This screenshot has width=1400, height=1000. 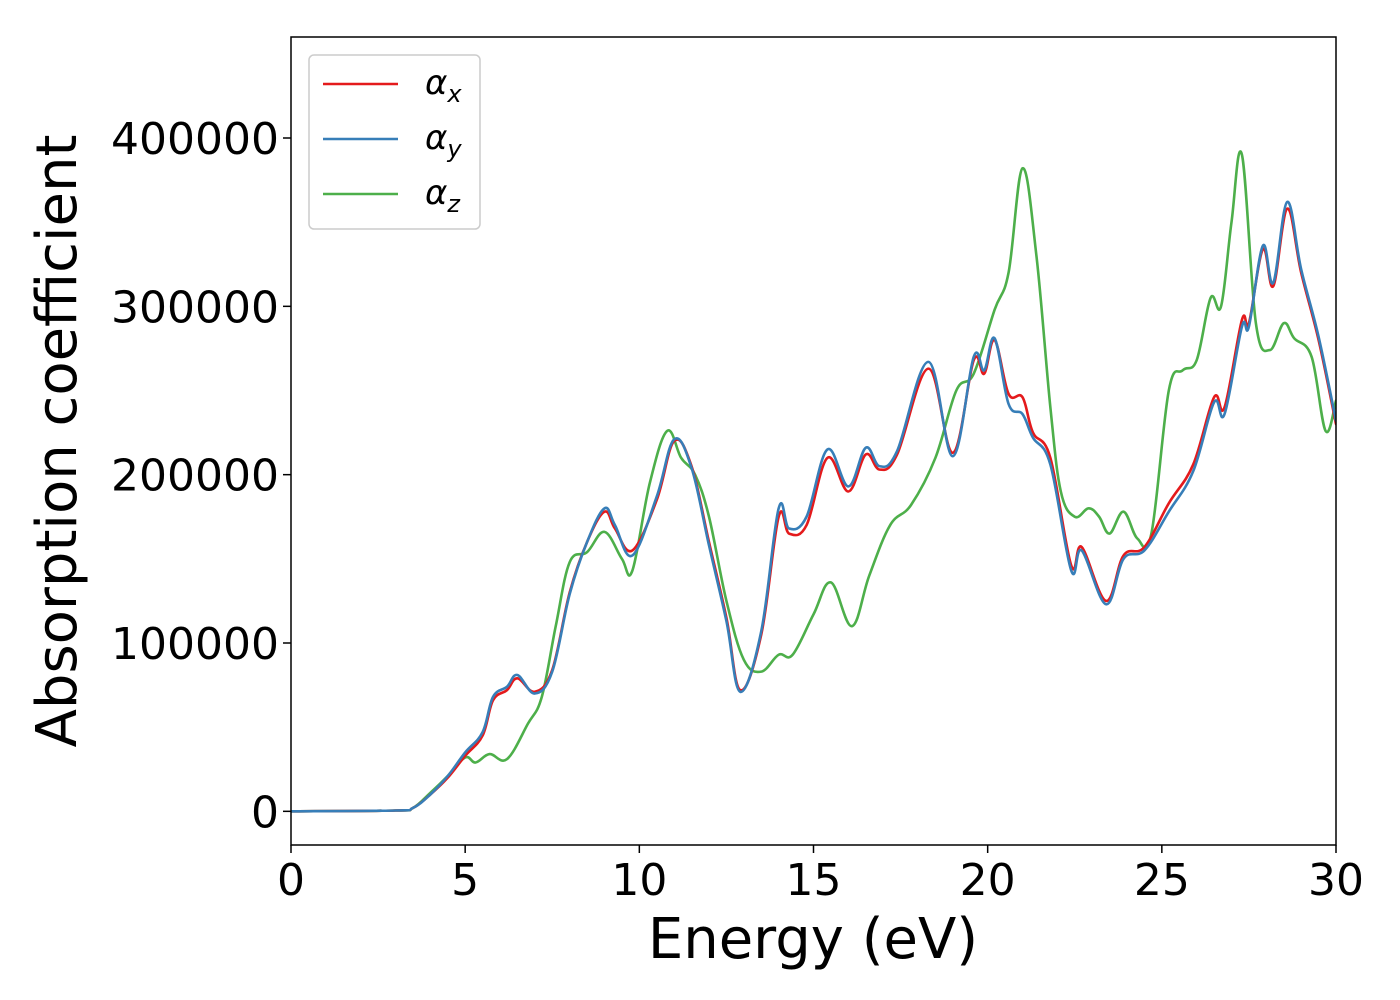 What do you see at coordinates (453, 204) in the screenshot?
I see `legend-subscript: z` at bounding box center [453, 204].